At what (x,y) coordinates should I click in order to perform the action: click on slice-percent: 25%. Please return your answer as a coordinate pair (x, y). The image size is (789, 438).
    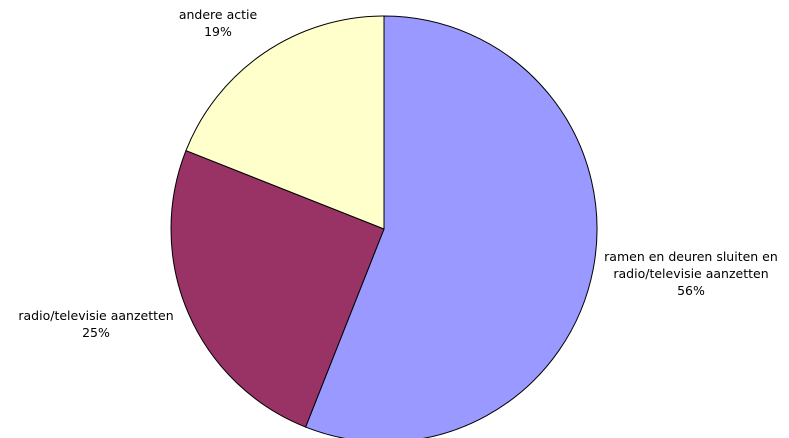
    Looking at the image, I should click on (96, 332).